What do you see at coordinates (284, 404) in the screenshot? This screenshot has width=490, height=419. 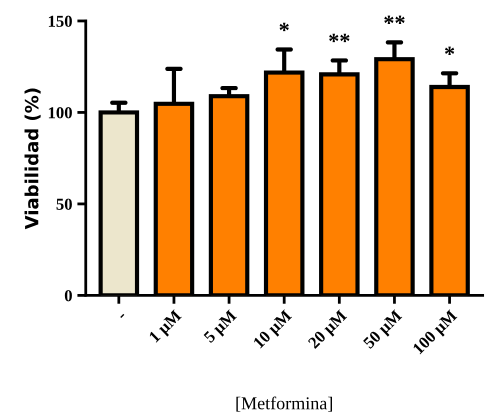 I see `x-axis-title: [Metformina]` at bounding box center [284, 404].